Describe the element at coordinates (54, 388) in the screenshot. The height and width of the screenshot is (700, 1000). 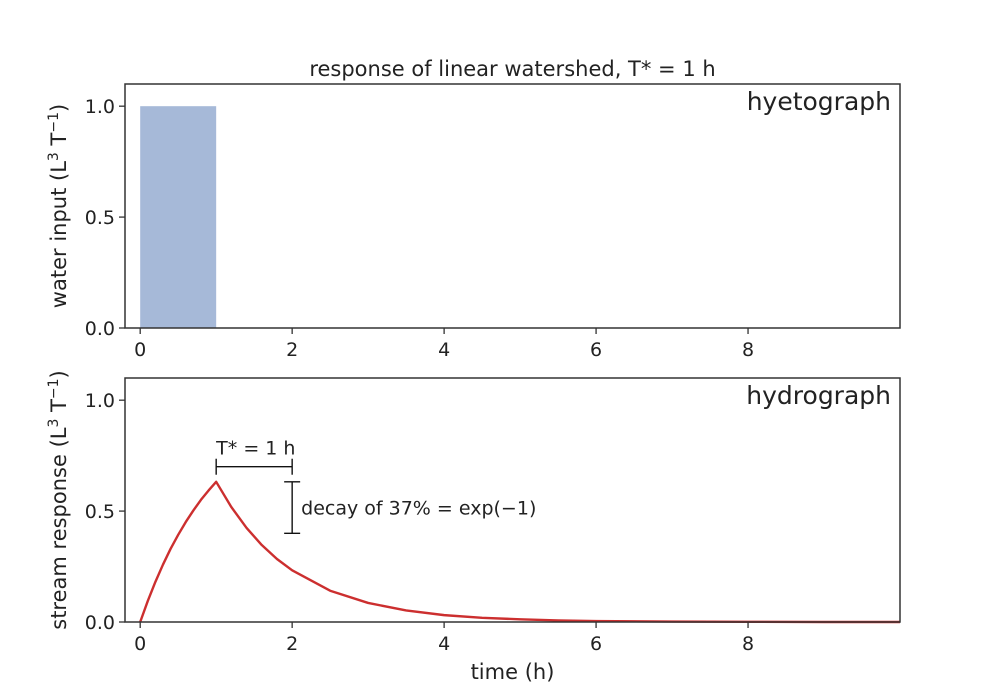
I see `hydrograph-ylabel-sup2: −1` at that location.